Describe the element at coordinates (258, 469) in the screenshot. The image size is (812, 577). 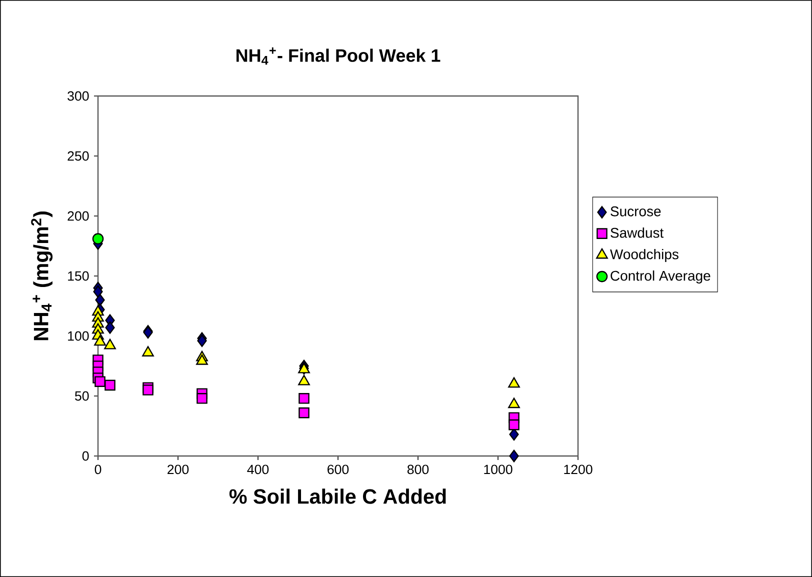
I see `x-tick-label: 400` at that location.